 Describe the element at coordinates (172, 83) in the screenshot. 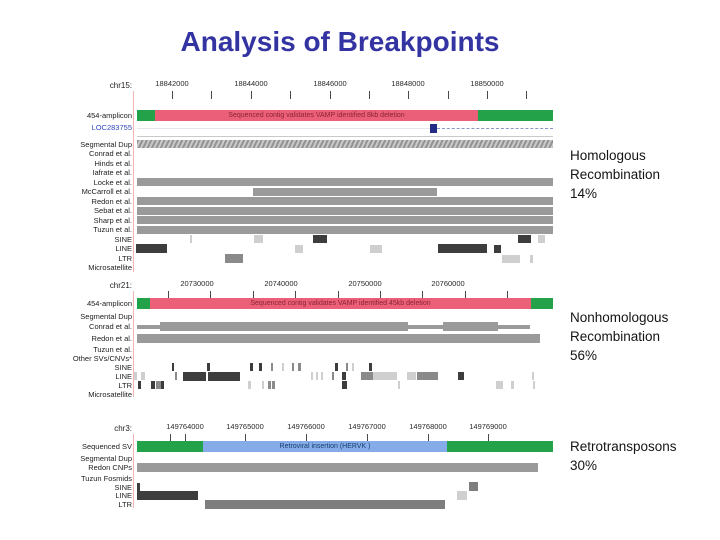

I see `ruler-label: 18842000` at that location.